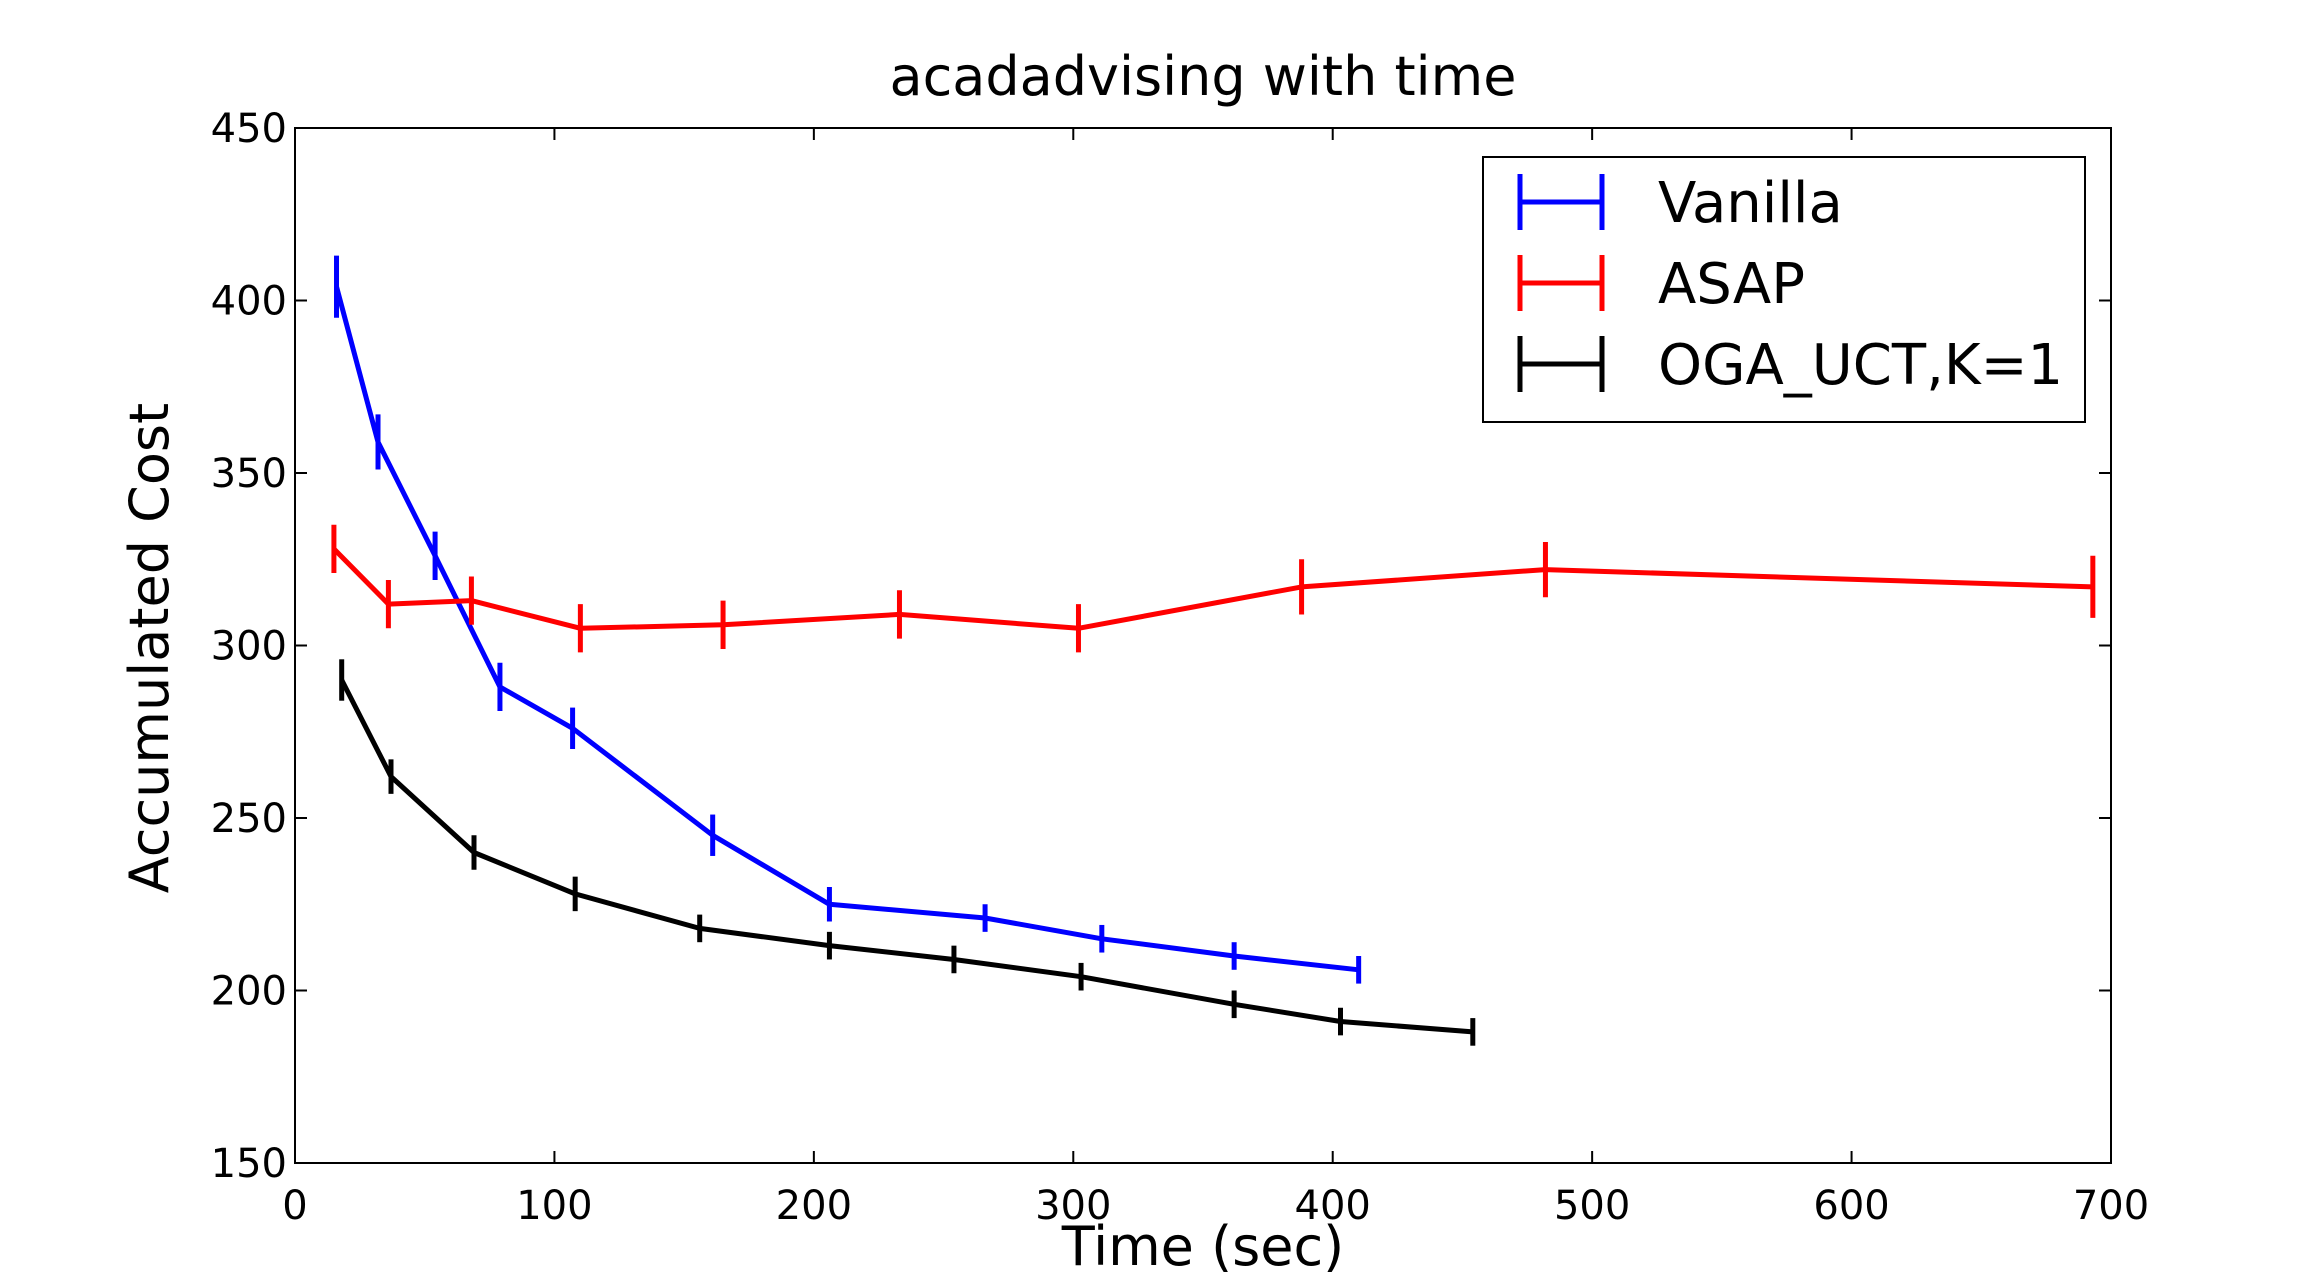  Describe the element at coordinates (1731, 284) in the screenshot. I see `legend-label: ASAP` at that location.